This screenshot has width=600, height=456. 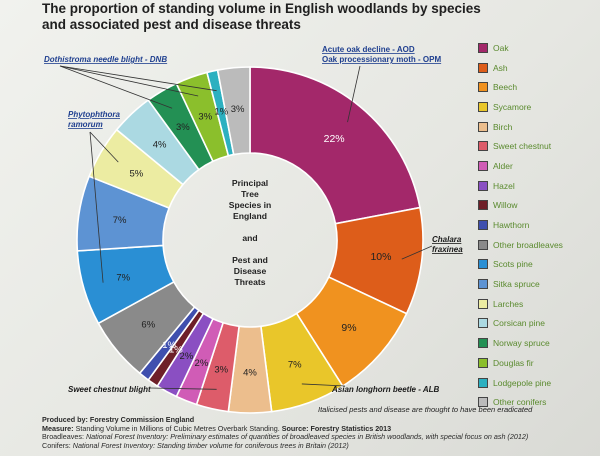 What do you see at coordinates (250, 183) in the screenshot?
I see `center-line: Principal` at bounding box center [250, 183].